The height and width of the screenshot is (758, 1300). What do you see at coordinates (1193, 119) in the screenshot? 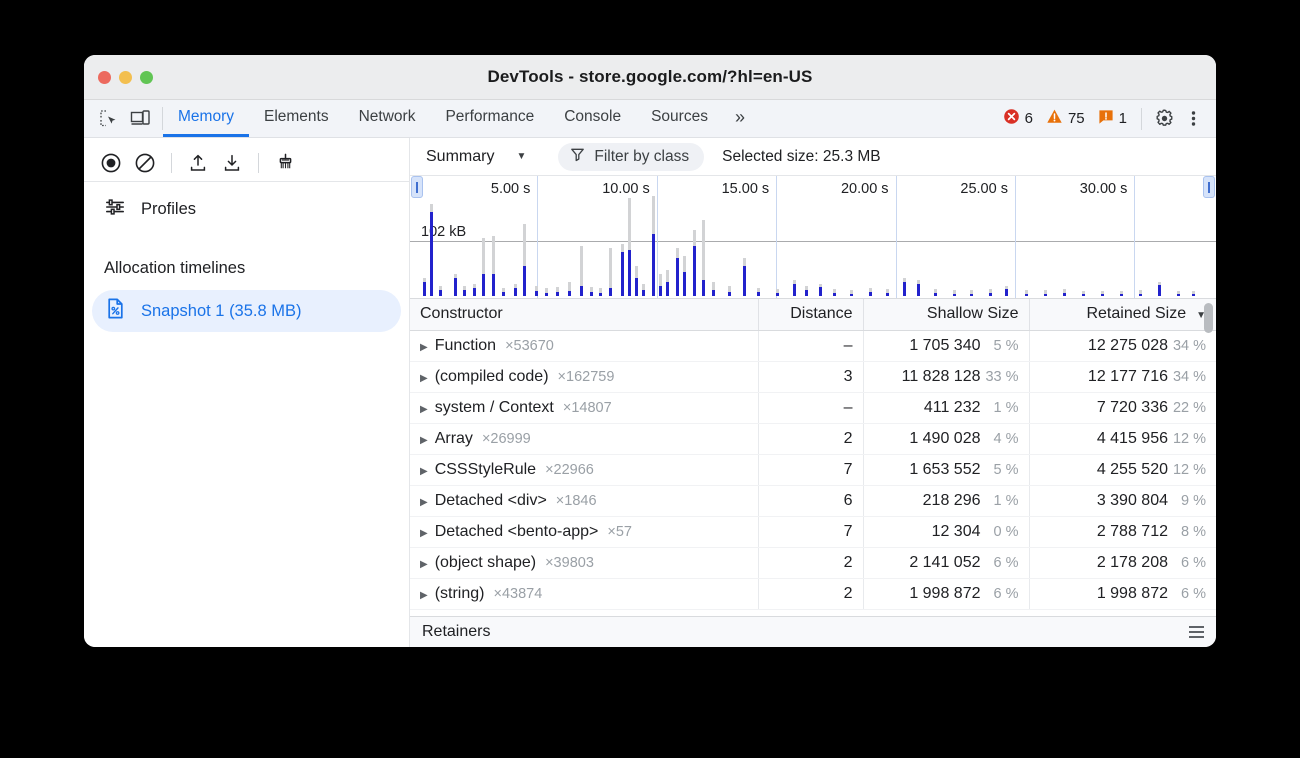
I see `more-options-icon` at bounding box center [1193, 119].